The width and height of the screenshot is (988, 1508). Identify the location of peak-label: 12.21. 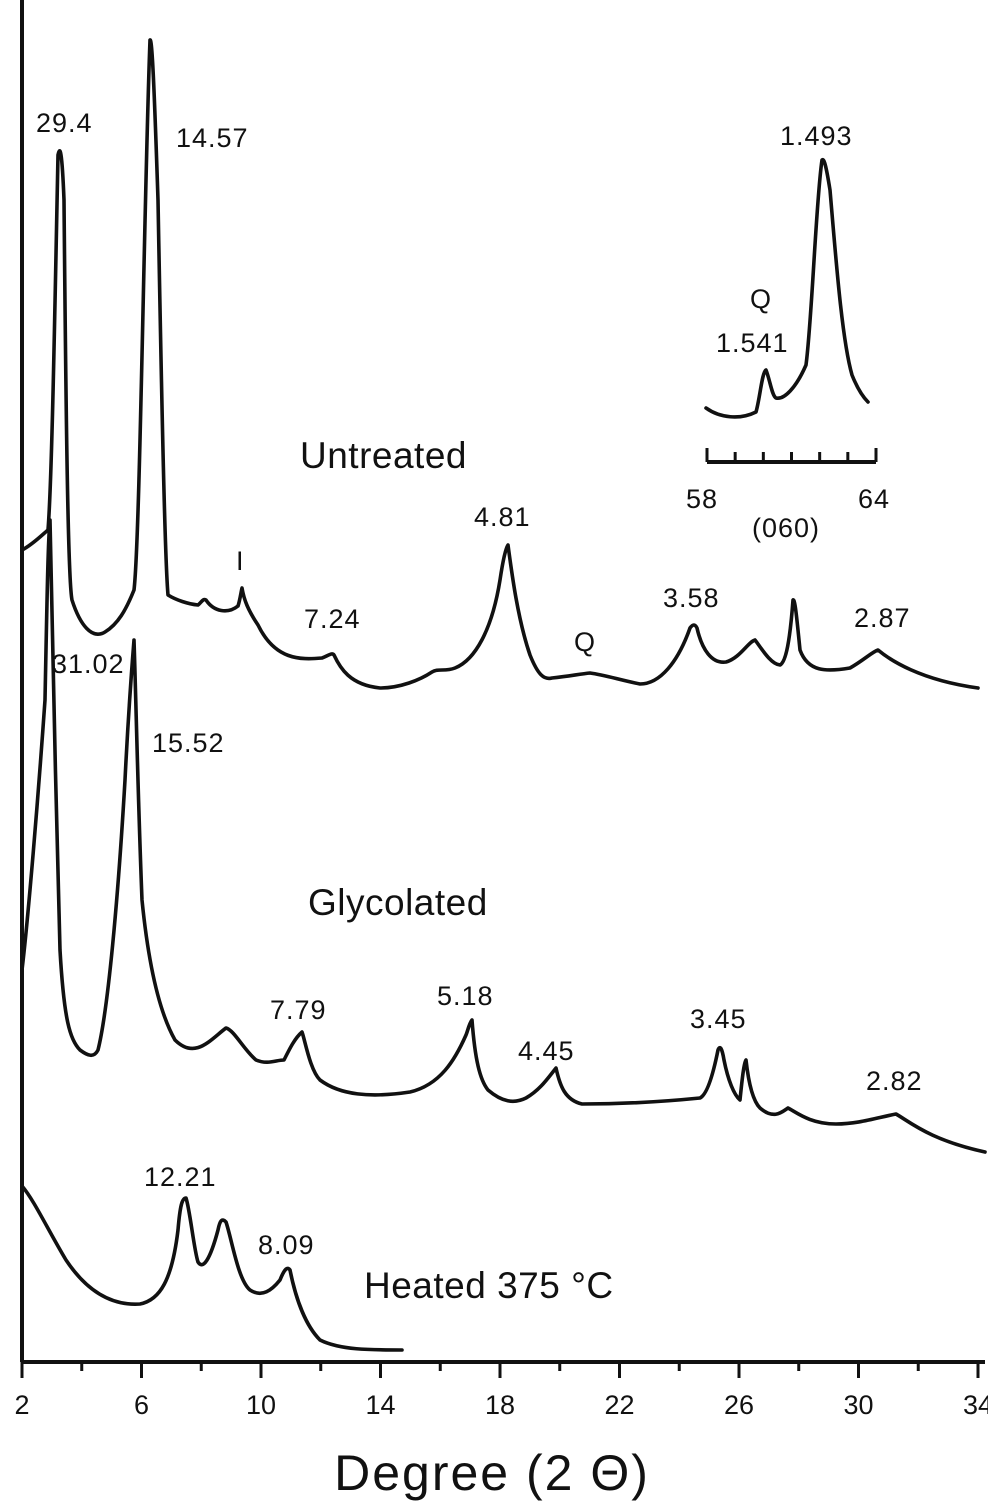
(180, 1177).